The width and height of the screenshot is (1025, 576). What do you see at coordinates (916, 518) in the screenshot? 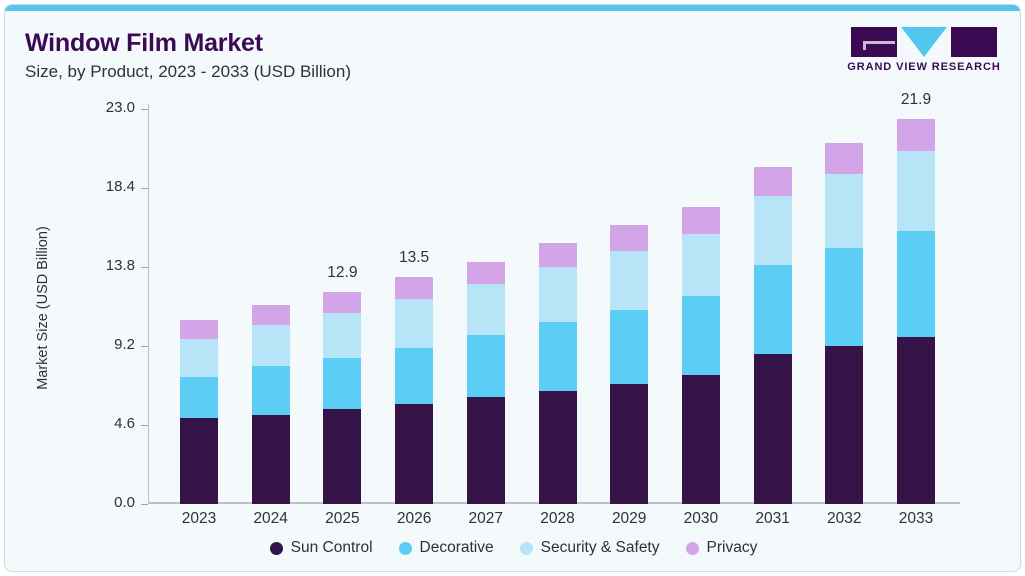
I see `x-axis-tick-label: 2033` at bounding box center [916, 518].